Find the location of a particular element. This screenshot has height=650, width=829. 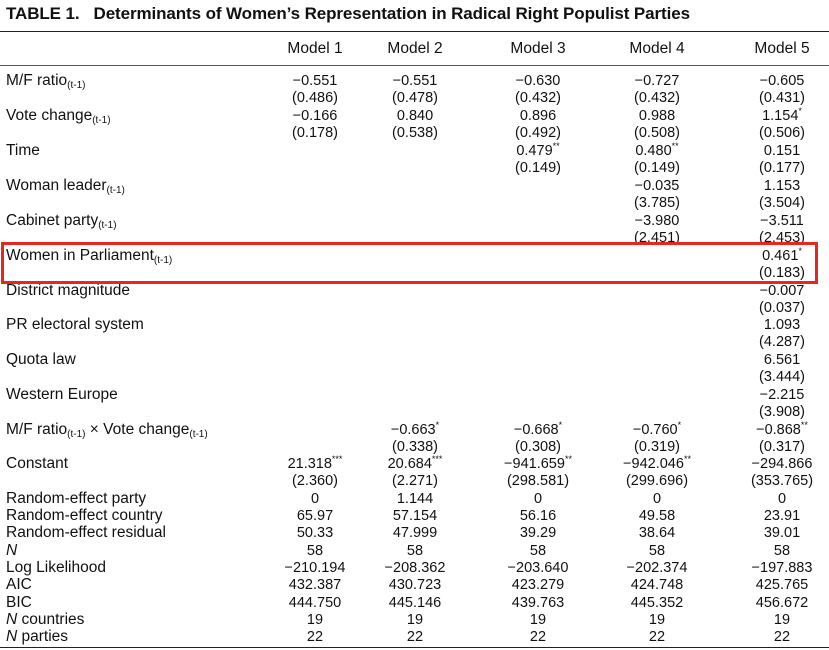

coefficient-cell: −2.215 is located at coordinates (782, 395).